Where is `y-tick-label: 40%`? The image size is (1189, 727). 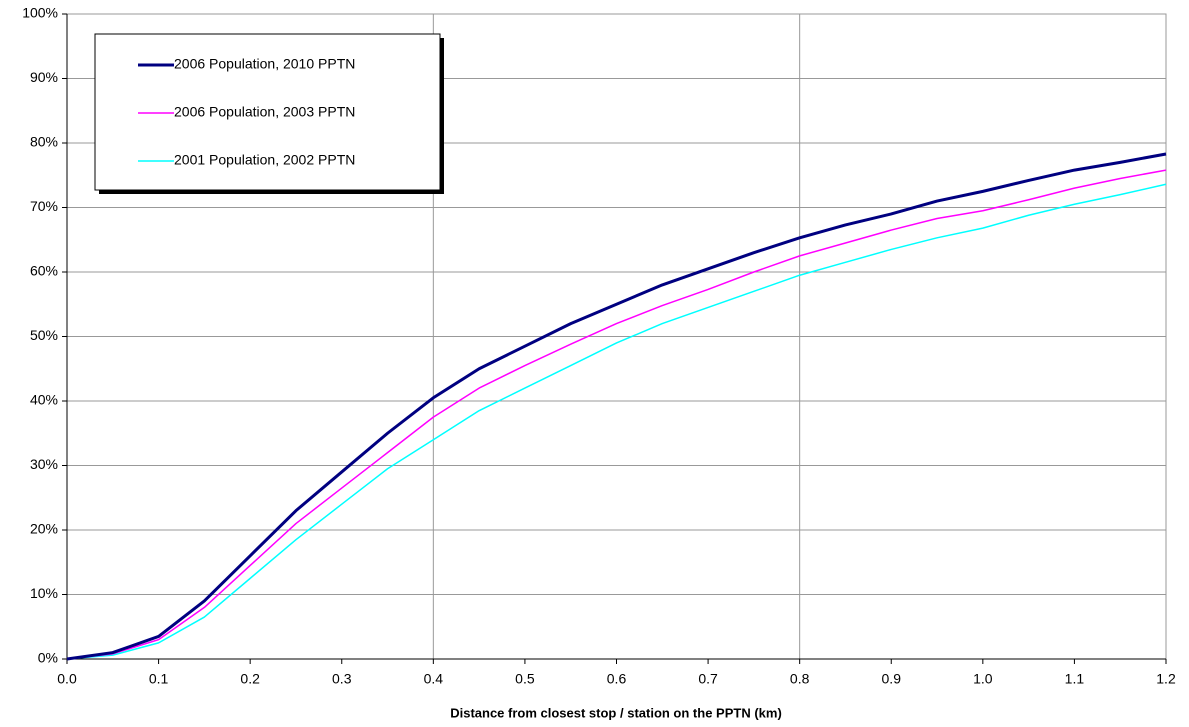
y-tick-label: 40% is located at coordinates (44, 400).